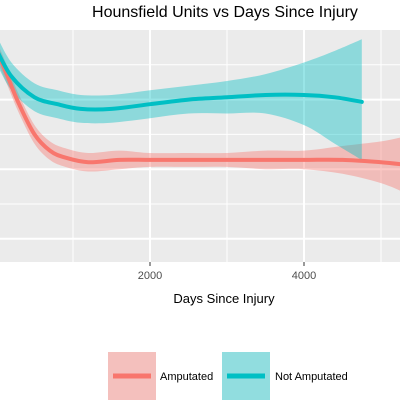  What do you see at coordinates (182, 82) in the screenshot?
I see `line-not-amputated` at bounding box center [182, 82].